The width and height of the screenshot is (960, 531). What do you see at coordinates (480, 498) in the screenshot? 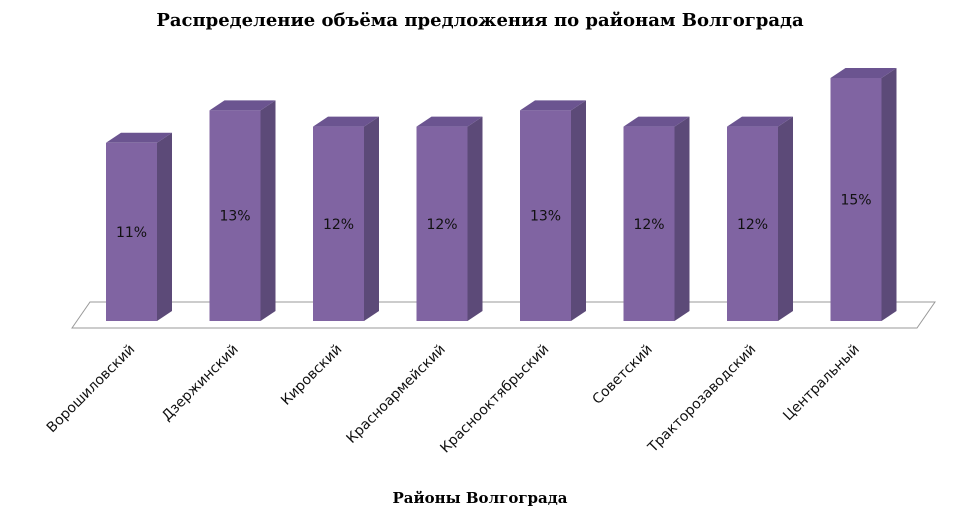
I see `x-axis-label: Районы Волгограда` at bounding box center [480, 498].